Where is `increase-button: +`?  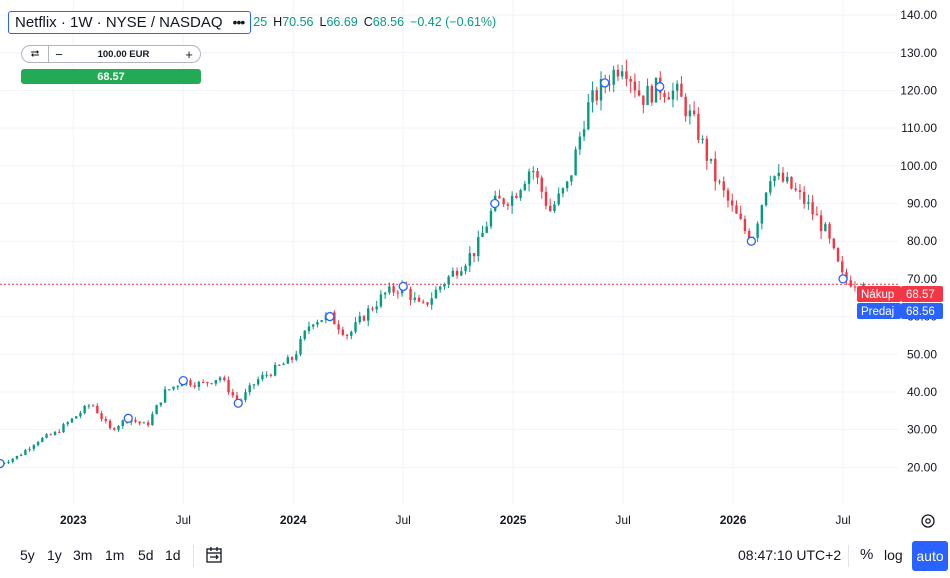
increase-button: + is located at coordinates (189, 54).